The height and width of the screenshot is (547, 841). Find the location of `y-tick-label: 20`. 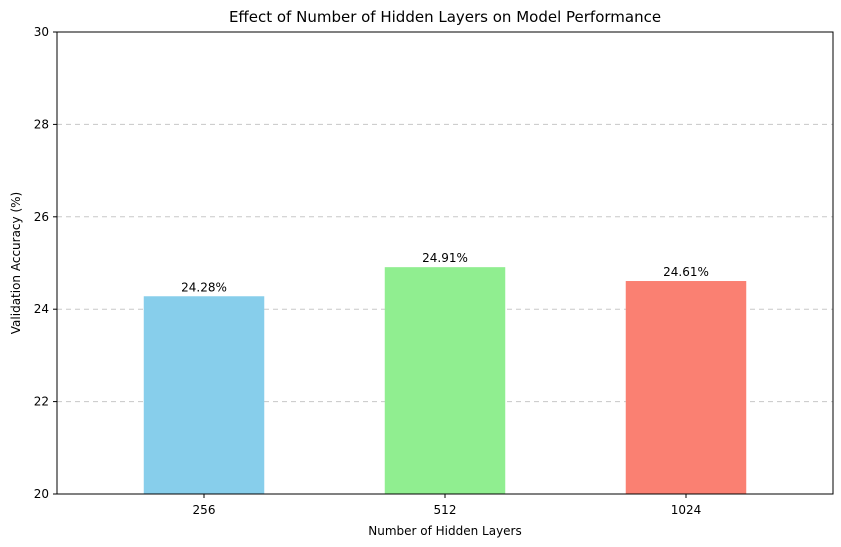

y-tick-label: 20 is located at coordinates (41, 494).